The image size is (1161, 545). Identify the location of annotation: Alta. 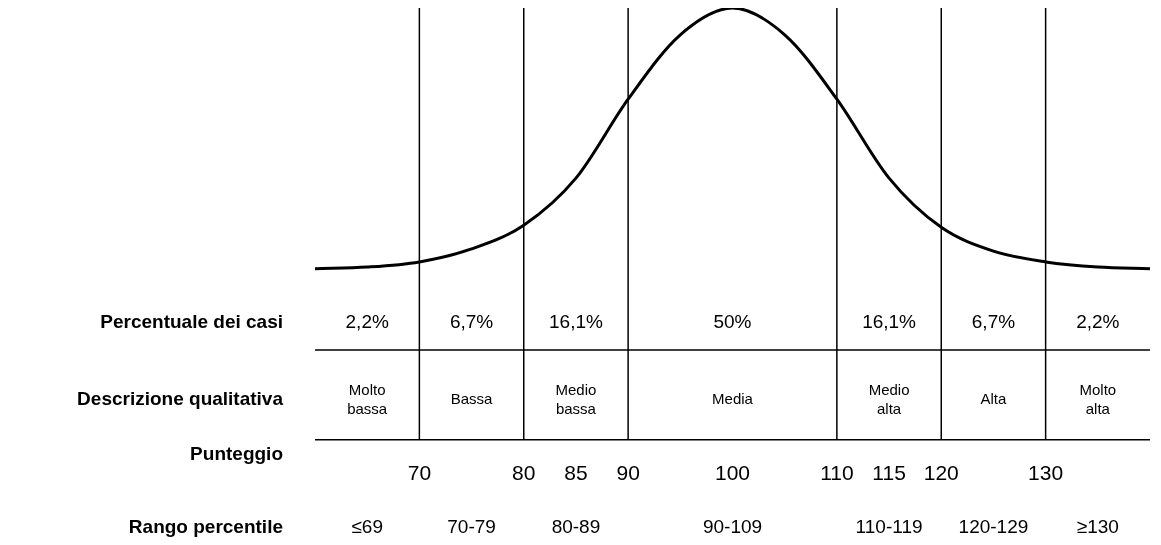
(994, 399).